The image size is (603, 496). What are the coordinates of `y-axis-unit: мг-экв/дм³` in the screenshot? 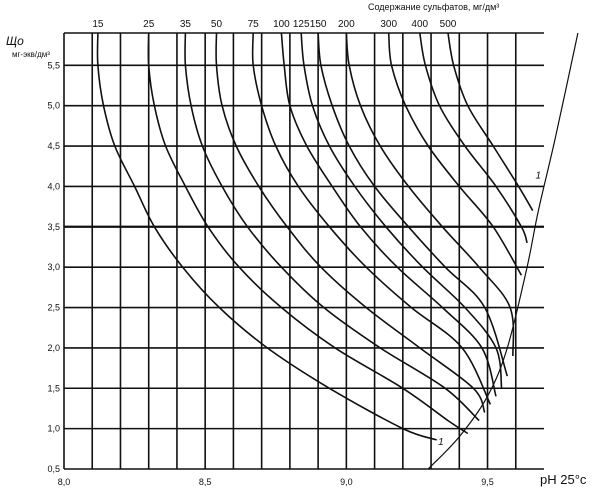 It's located at (31, 54).